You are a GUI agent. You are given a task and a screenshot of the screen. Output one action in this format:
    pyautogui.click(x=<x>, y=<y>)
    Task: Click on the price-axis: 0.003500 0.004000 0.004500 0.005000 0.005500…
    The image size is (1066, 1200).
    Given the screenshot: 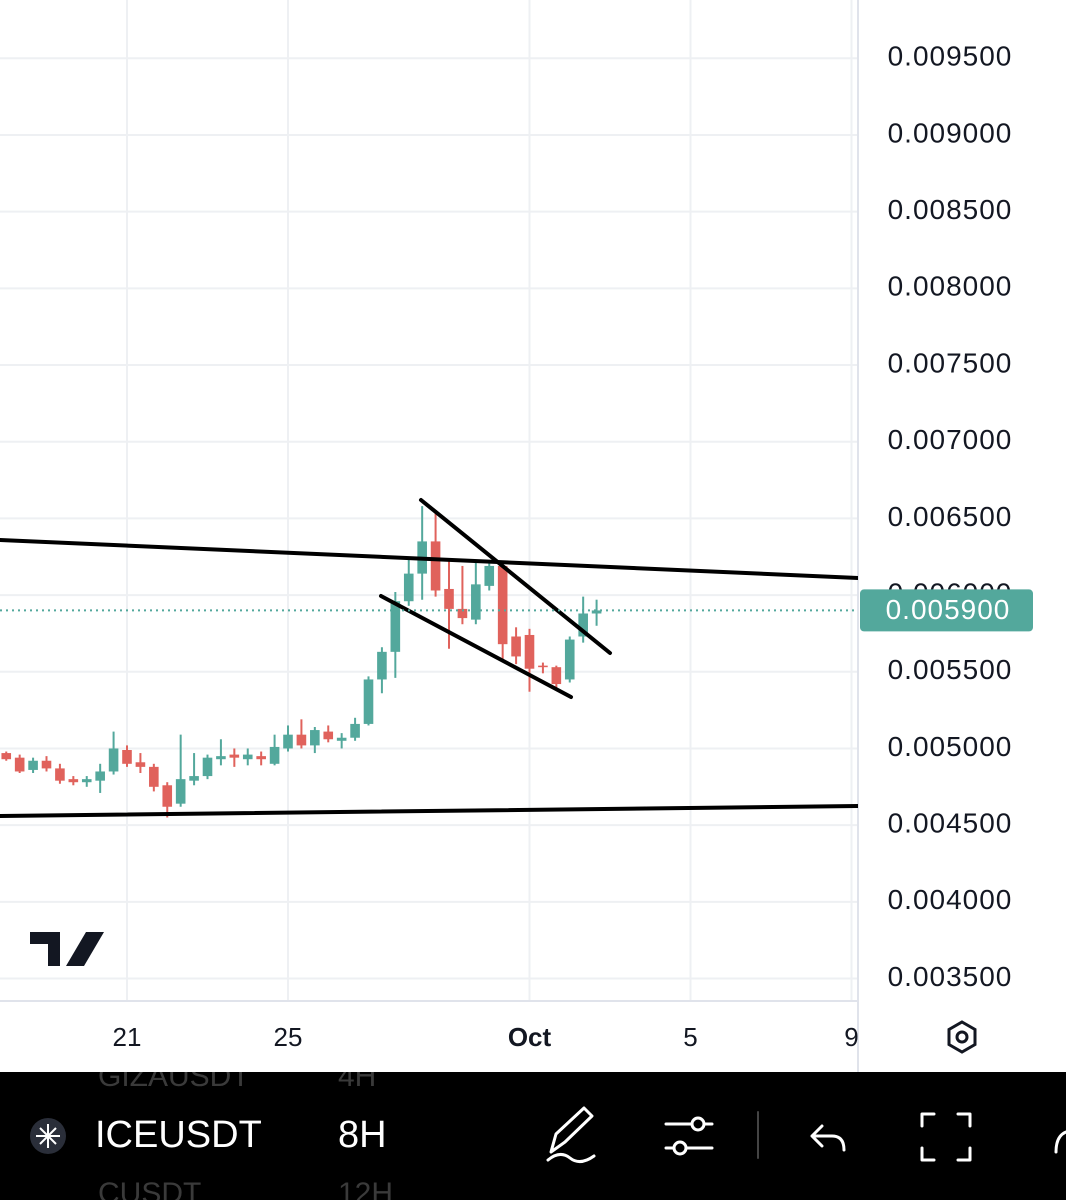 What is the action you would take?
    pyautogui.click(x=950, y=516)
    